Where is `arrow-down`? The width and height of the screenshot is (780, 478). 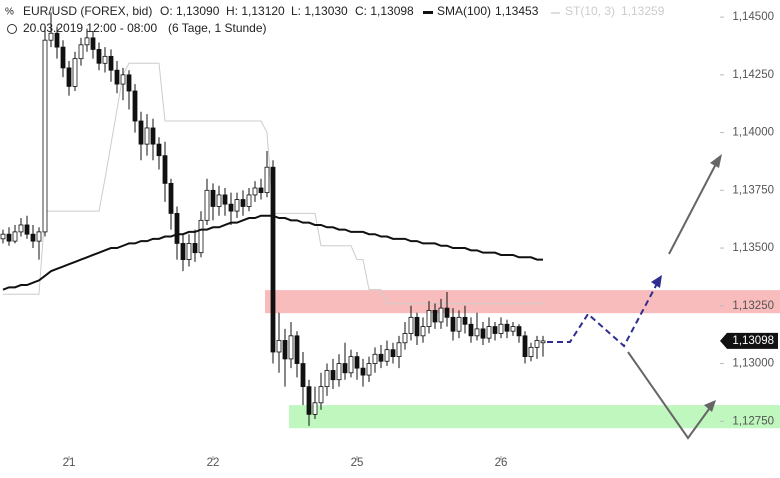
arrow-down is located at coordinates (670, 395).